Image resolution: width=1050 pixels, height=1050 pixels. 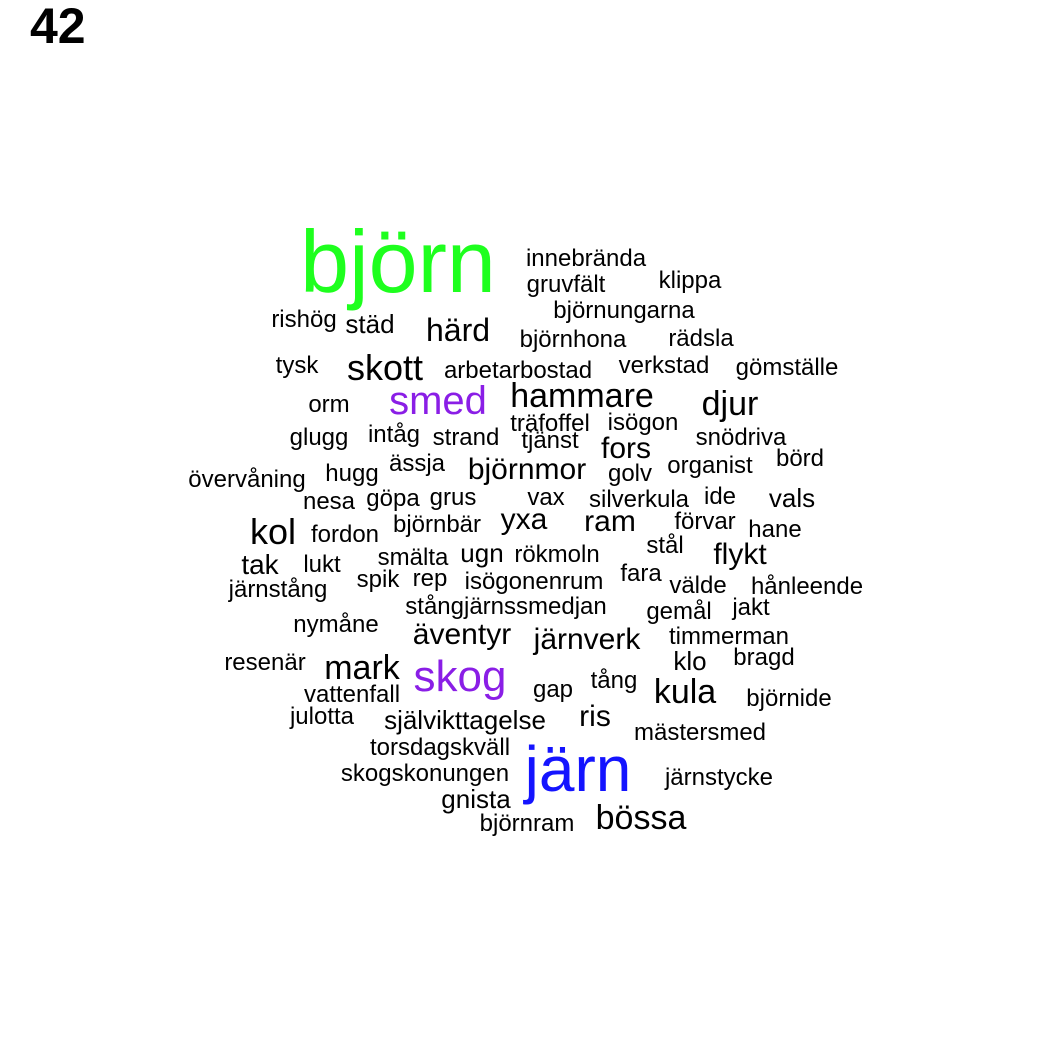 I want to click on cloud-word: fara, so click(x=641, y=573).